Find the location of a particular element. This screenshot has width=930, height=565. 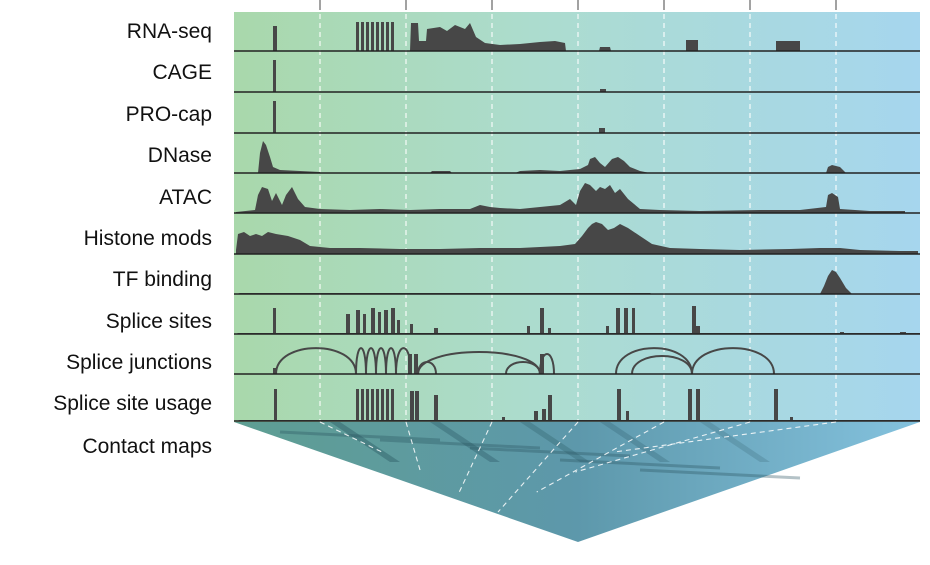

track-label-splice-sites: Splice sites is located at coordinates (158, 321).